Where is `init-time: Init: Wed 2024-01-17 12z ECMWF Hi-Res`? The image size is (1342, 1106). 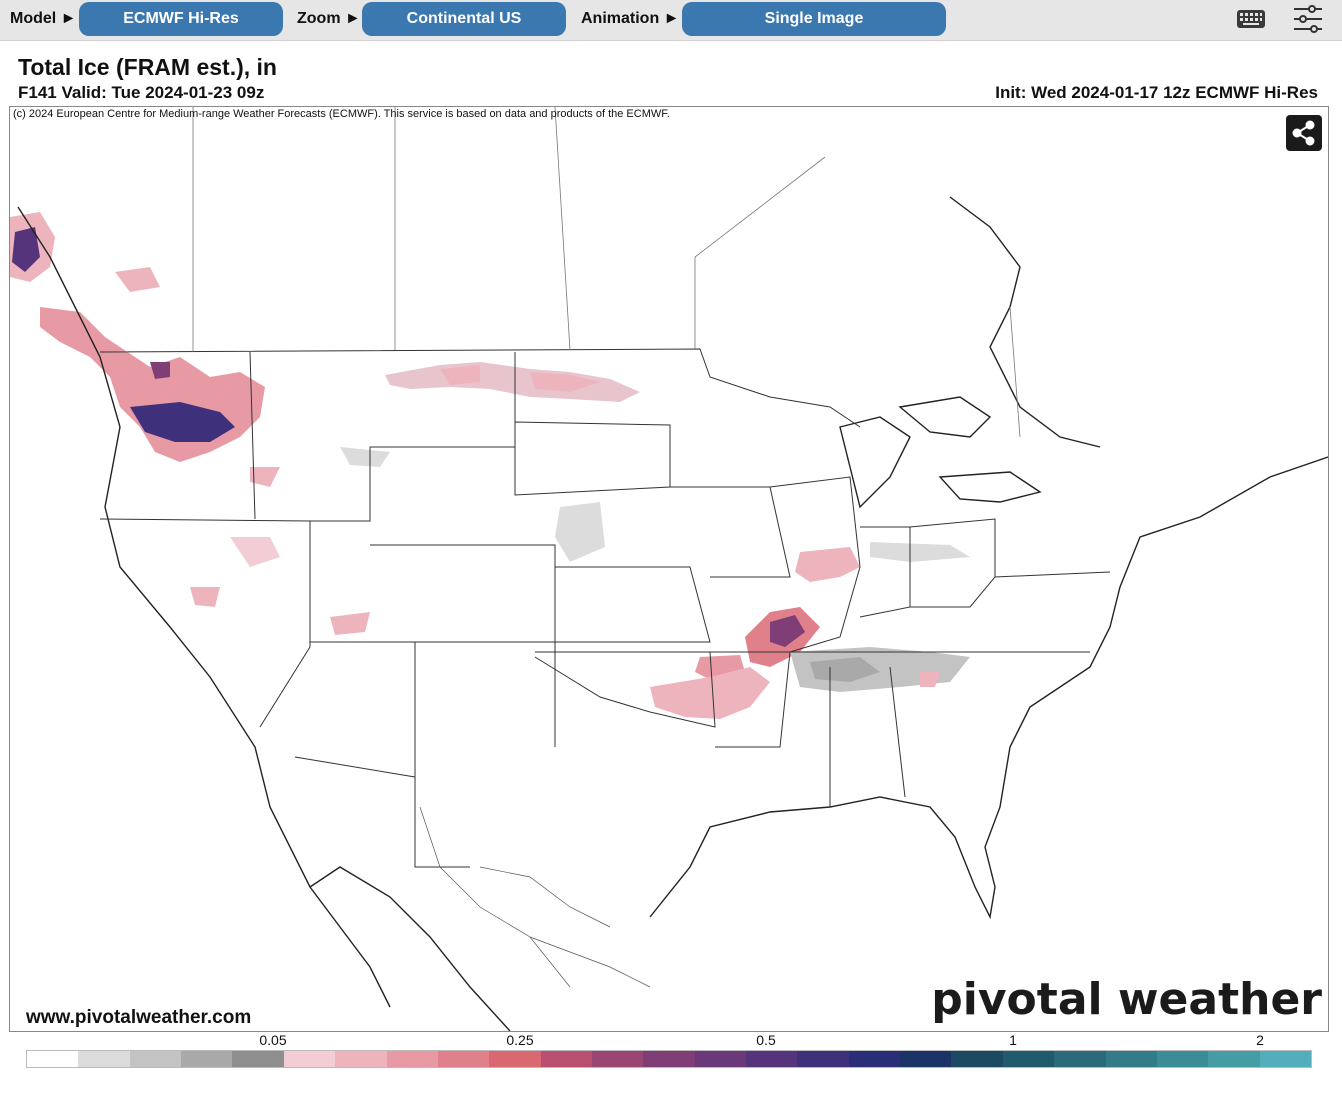
init-time: Init: Wed 2024-01-17 12z ECMWF Hi-Res is located at coordinates (1156, 92).